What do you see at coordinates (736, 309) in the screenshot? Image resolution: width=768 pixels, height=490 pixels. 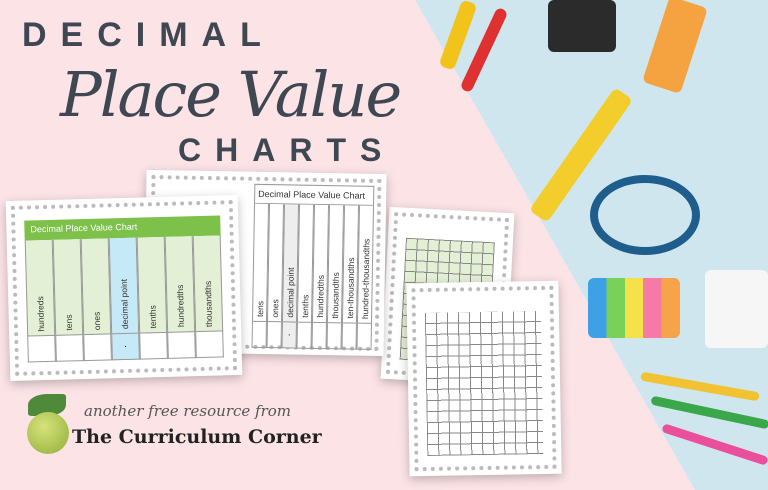 I see `calculator` at bounding box center [736, 309].